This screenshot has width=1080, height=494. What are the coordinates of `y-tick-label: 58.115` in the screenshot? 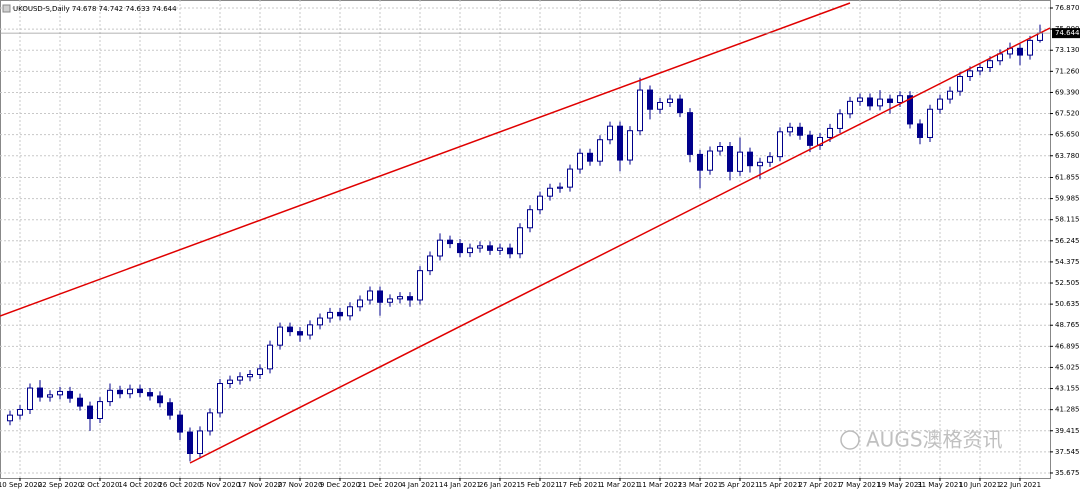 It's located at (1067, 220).